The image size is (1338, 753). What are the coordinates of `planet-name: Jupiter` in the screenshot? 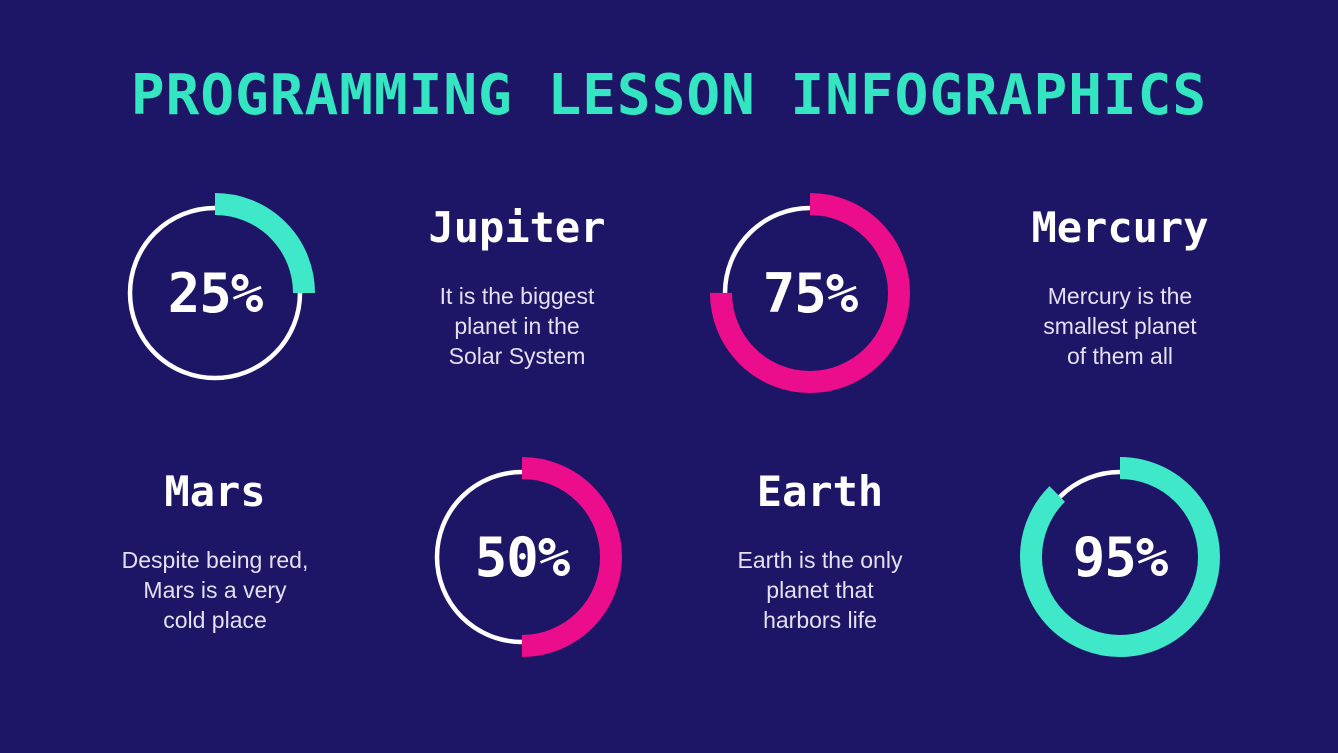 It's located at (517, 227).